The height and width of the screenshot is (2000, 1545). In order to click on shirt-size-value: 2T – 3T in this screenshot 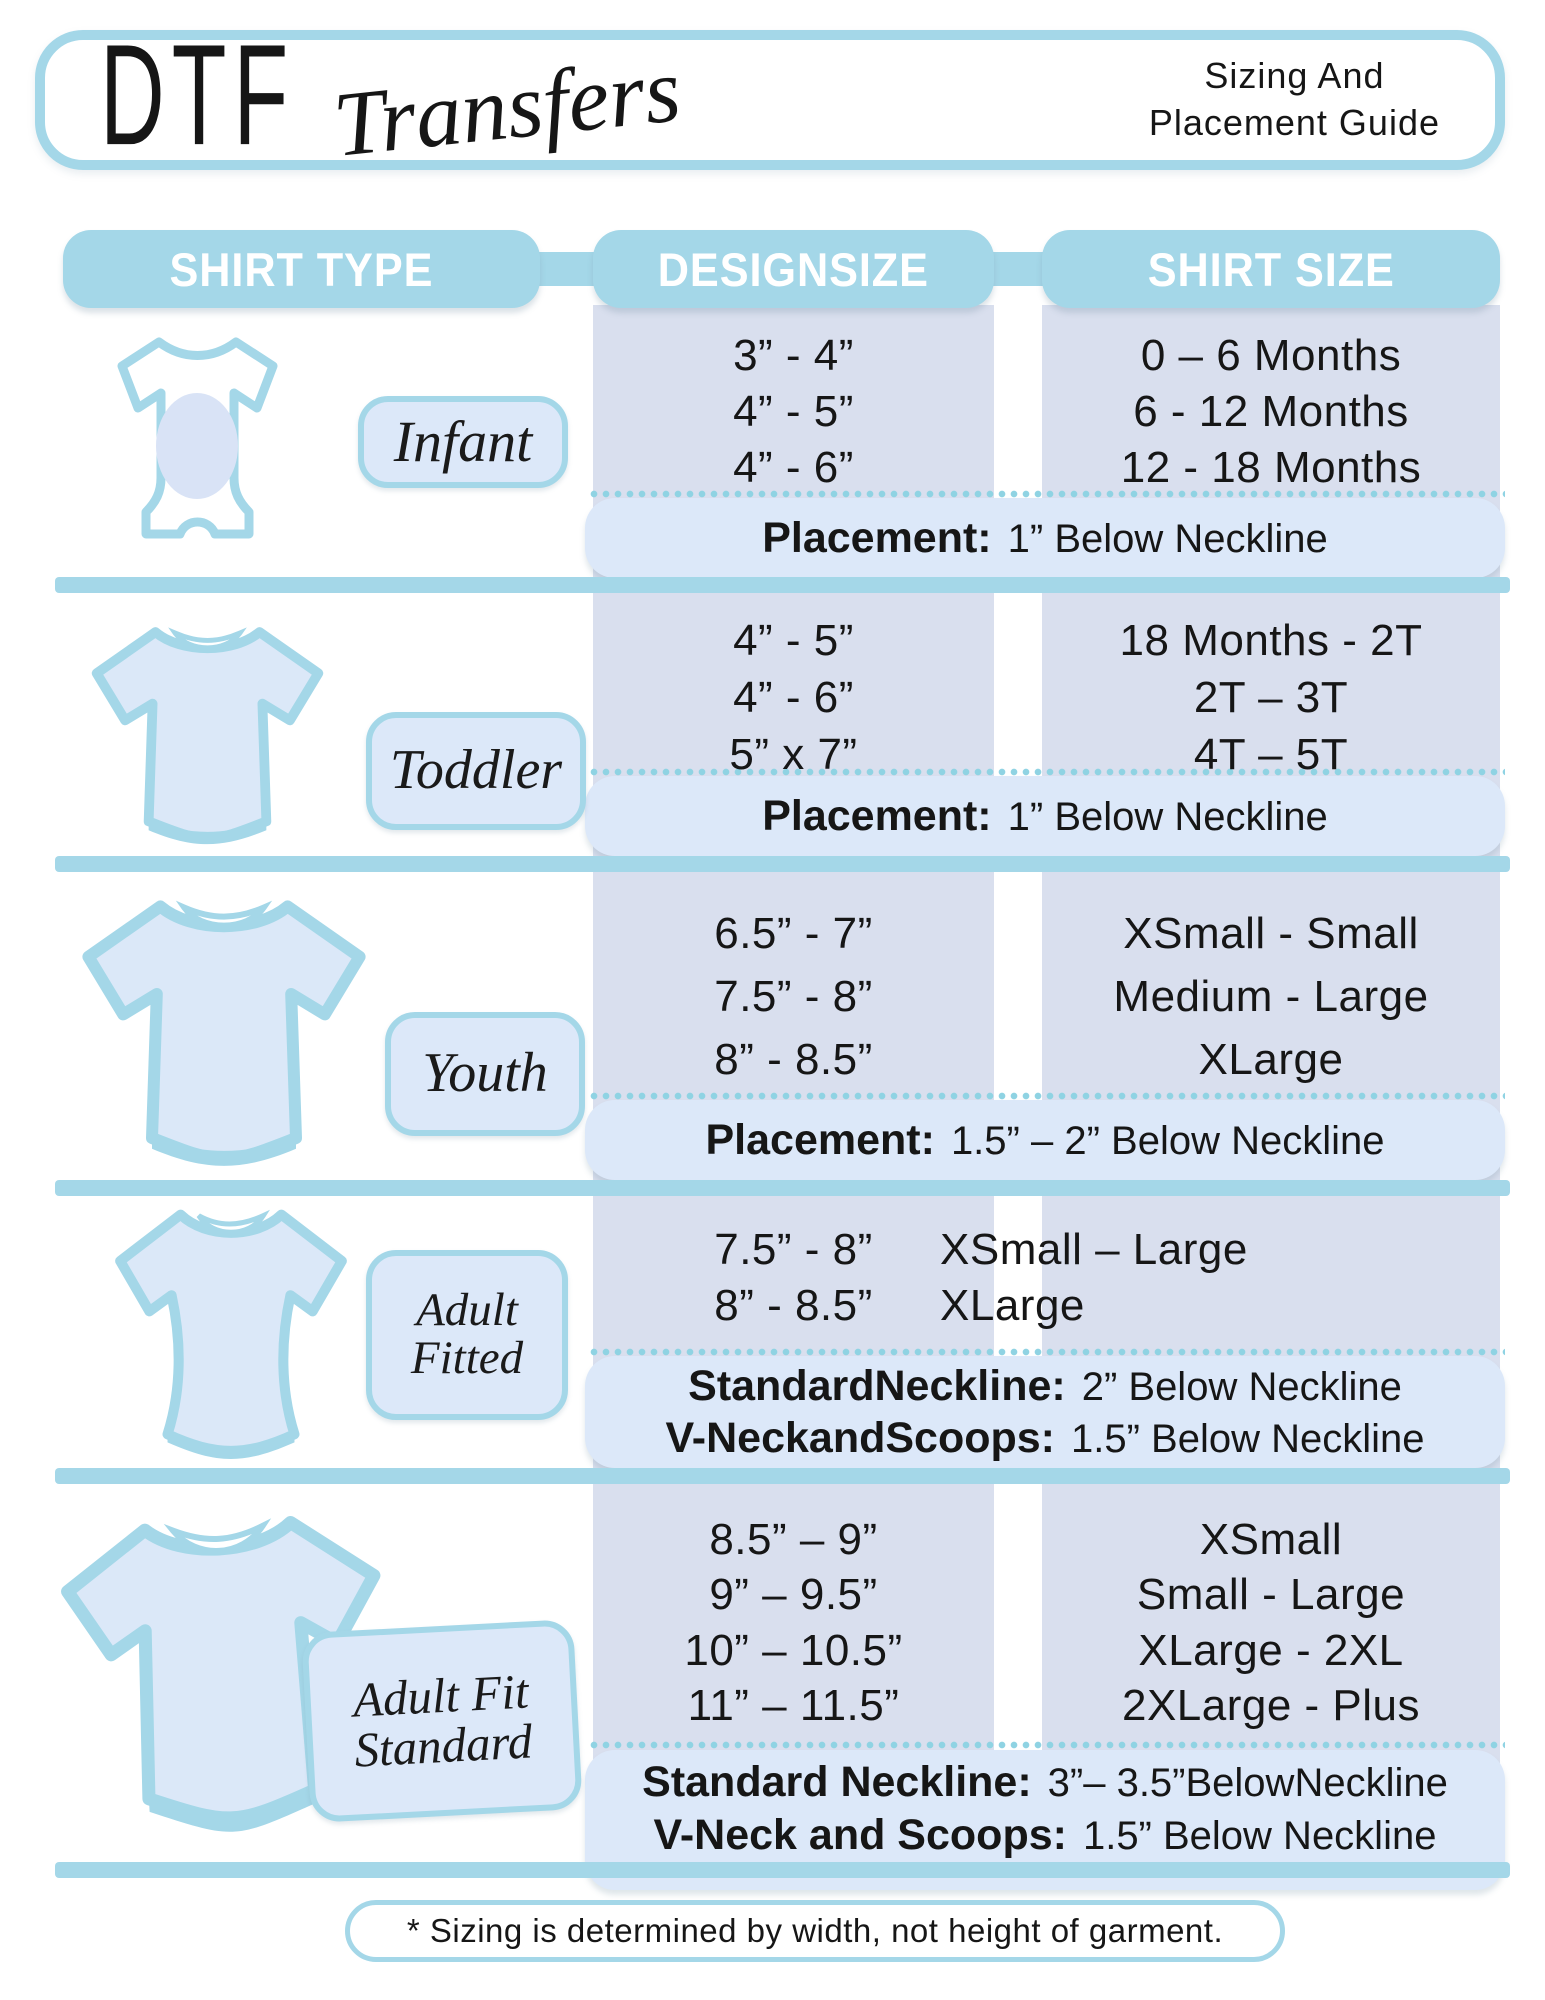, I will do `click(1271, 697)`.